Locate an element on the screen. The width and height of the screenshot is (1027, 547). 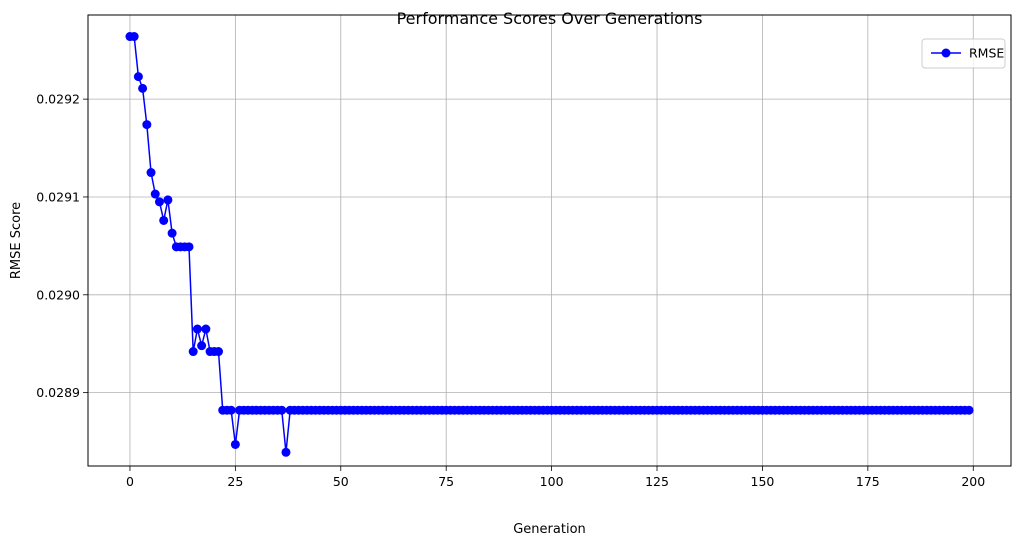
legend: RMSE is located at coordinates (963, 53).